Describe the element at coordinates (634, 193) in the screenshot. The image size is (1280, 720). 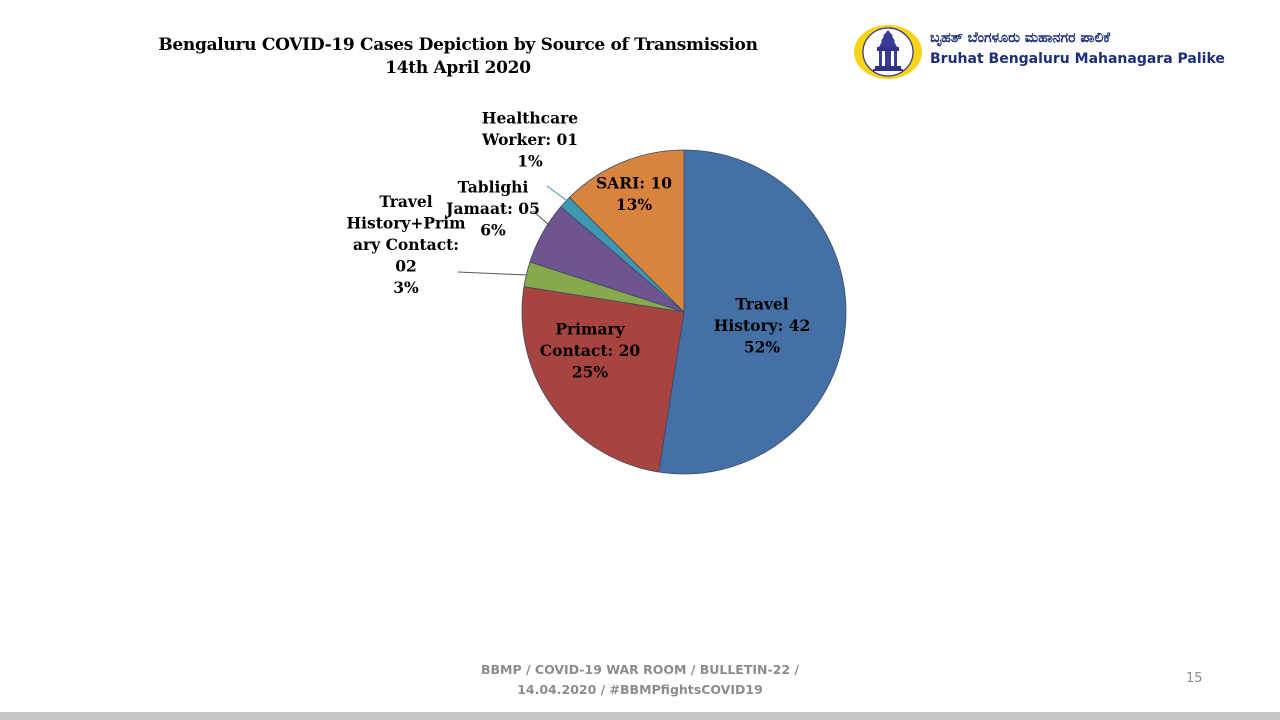
I see `data-label-5: SARI: 10 13%` at that location.